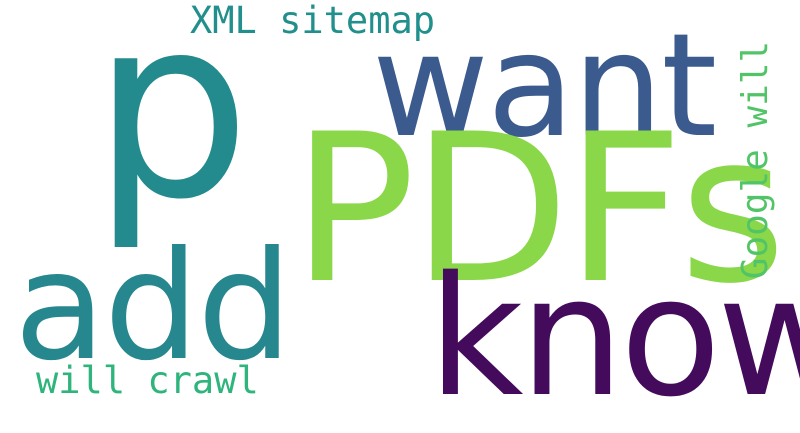 This screenshot has width=800, height=433. I want to click on word-p: p, so click(171, 127).